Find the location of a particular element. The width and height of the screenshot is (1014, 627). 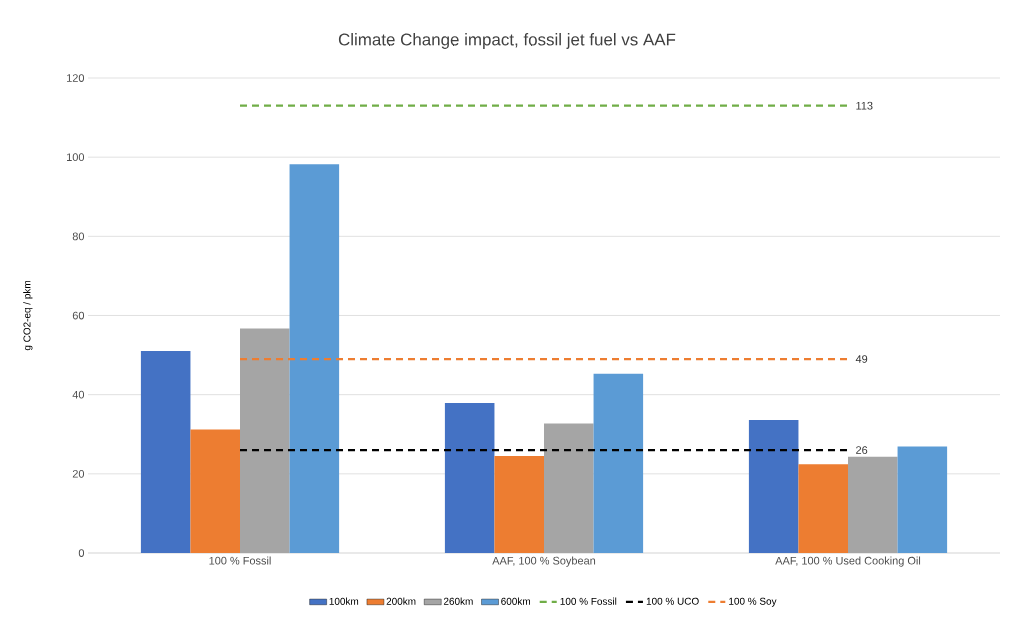

legend-label: 100 % UCO is located at coordinates (672, 601).